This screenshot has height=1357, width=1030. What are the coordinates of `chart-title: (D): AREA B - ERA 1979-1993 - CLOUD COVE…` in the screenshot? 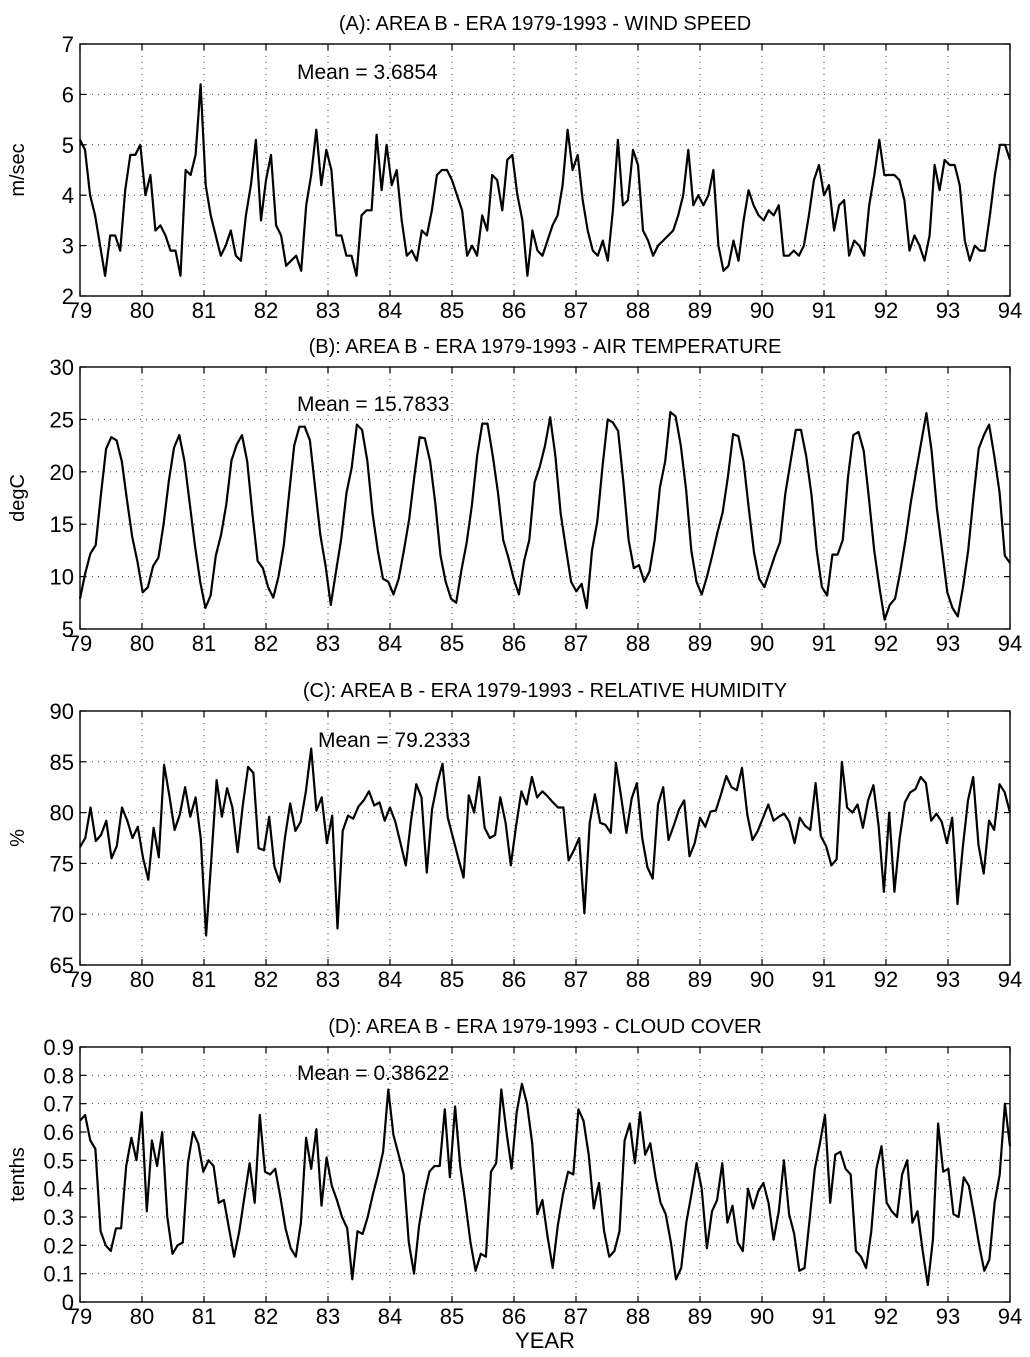 It's located at (545, 1027).